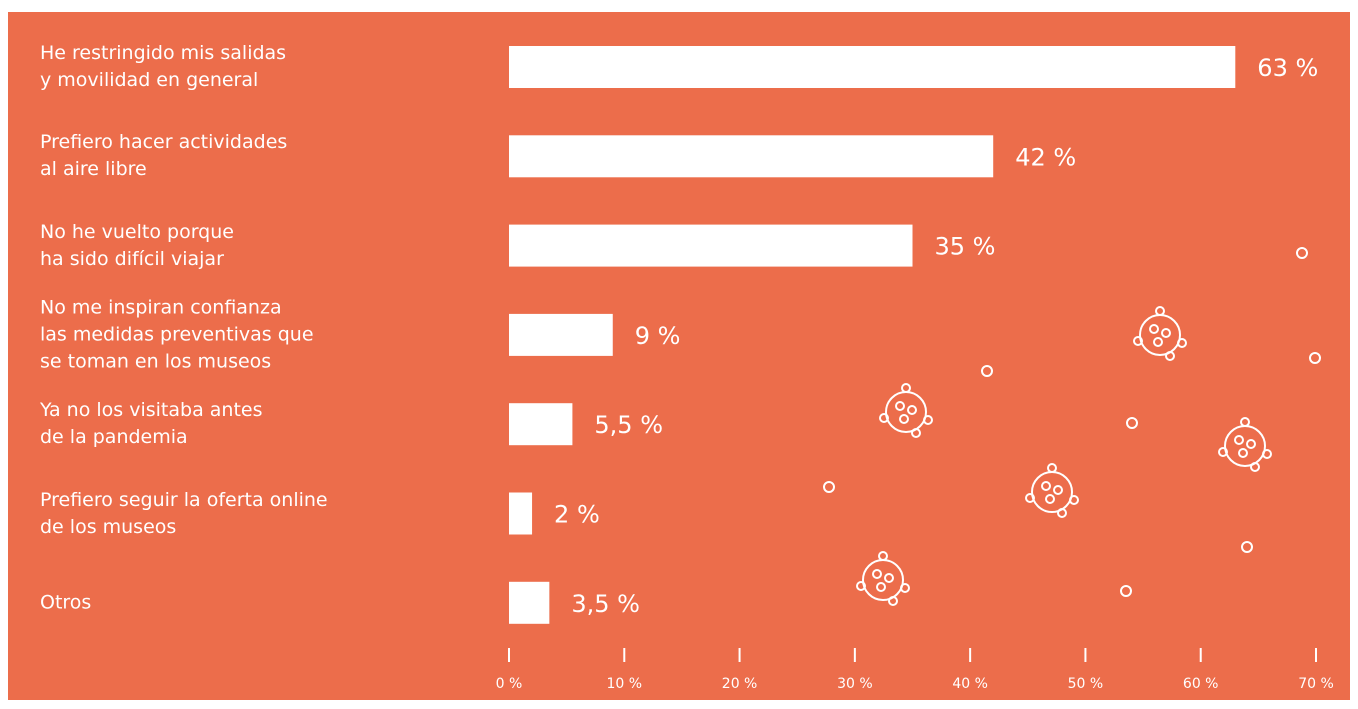 The image size is (1358, 709). I want to click on x-tick-label: 60 %, so click(1201, 684).